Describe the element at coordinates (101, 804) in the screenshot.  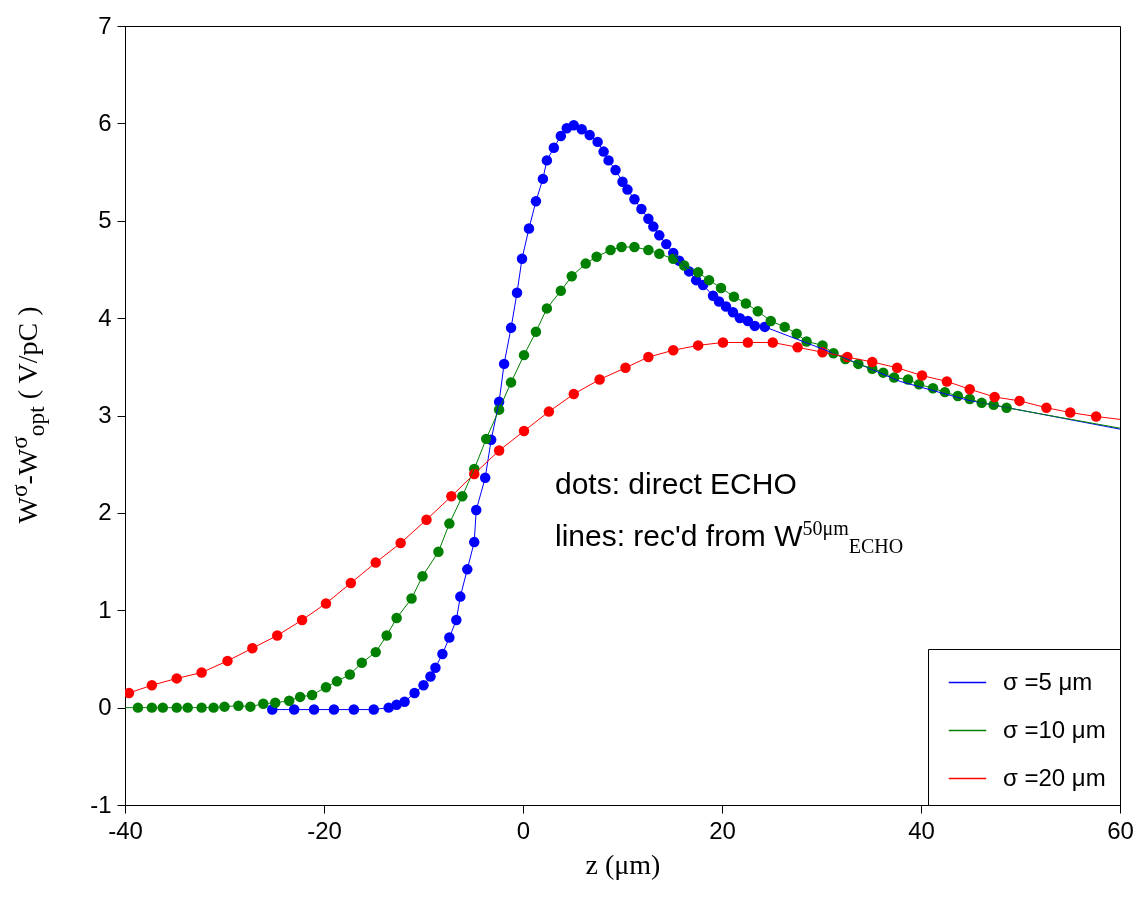
I see `y-tick-label: -1` at that location.